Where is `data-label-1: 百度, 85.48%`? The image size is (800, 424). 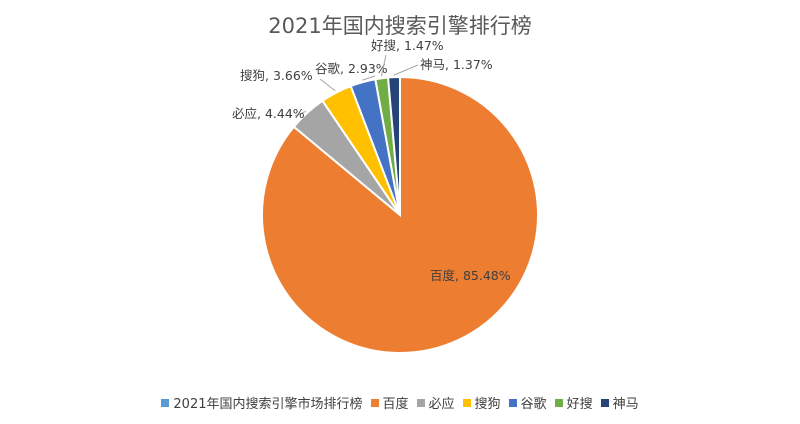
data-label-1: 百度, 85.48% is located at coordinates (470, 275).